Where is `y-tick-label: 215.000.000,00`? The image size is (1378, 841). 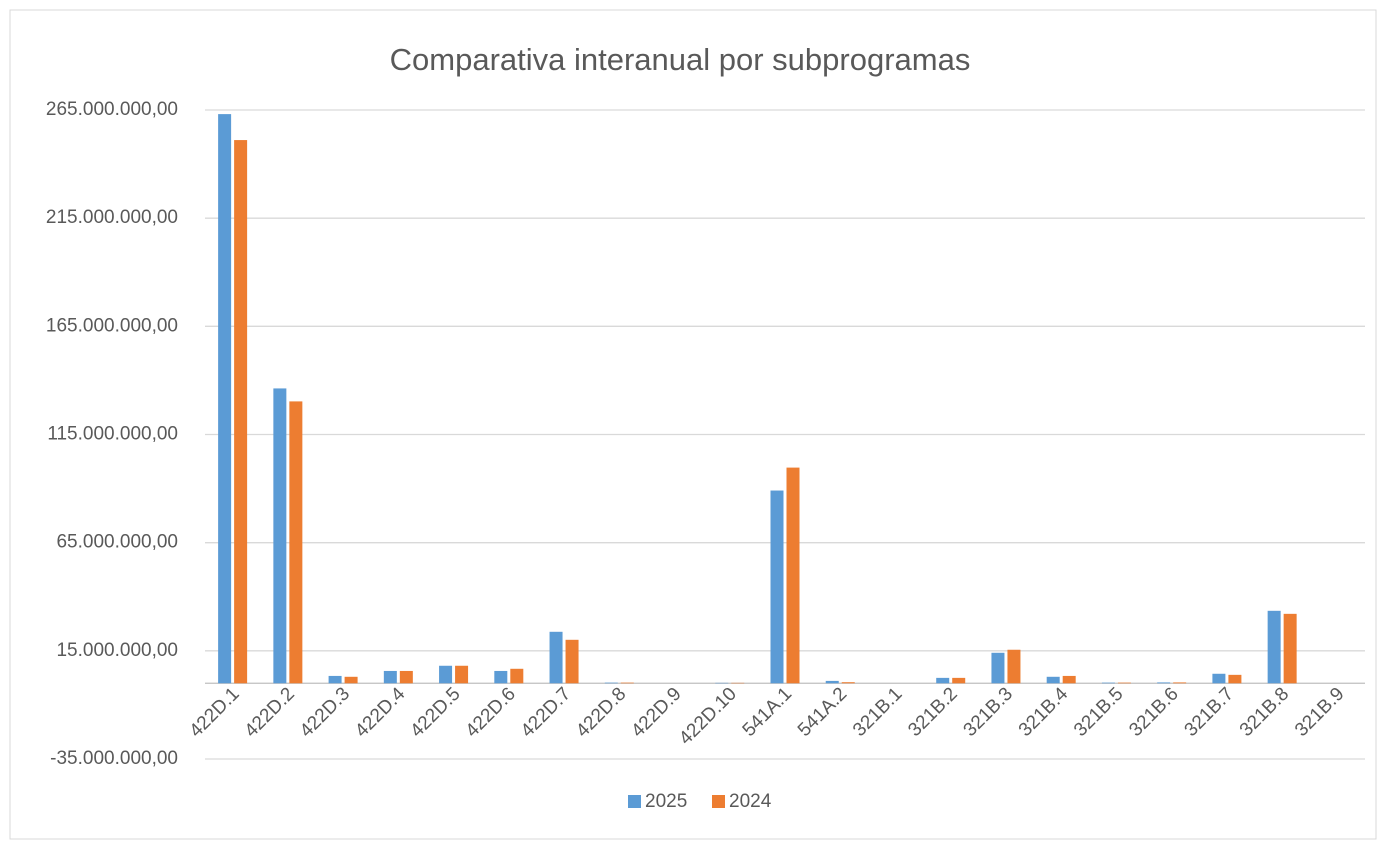 y-tick-label: 215.000.000,00 is located at coordinates (112, 217).